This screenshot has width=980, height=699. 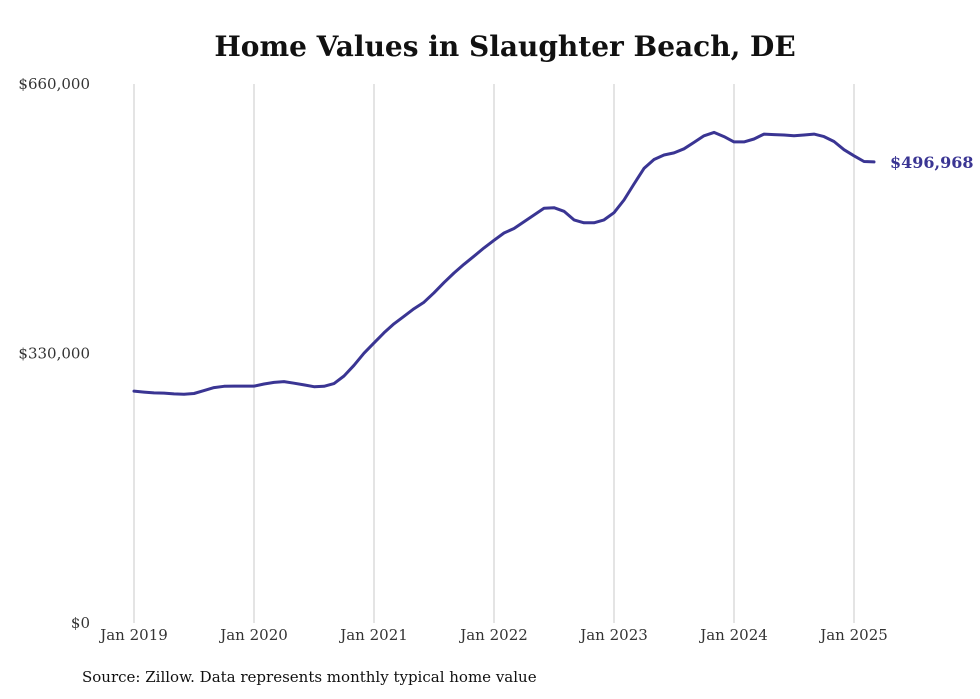 I want to click on end-value-label: $496,968, so click(x=932, y=162).